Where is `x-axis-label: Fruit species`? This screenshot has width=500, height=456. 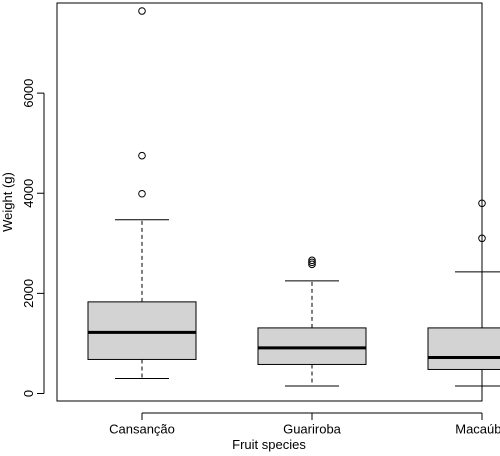 x-axis-label: Fruit species is located at coordinates (269, 444).